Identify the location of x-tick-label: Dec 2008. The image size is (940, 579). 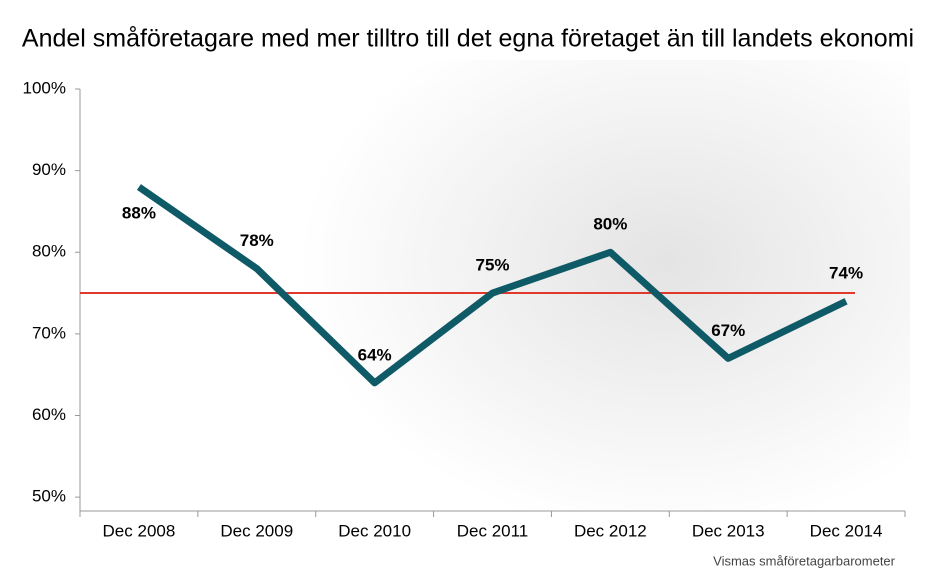
(139, 530).